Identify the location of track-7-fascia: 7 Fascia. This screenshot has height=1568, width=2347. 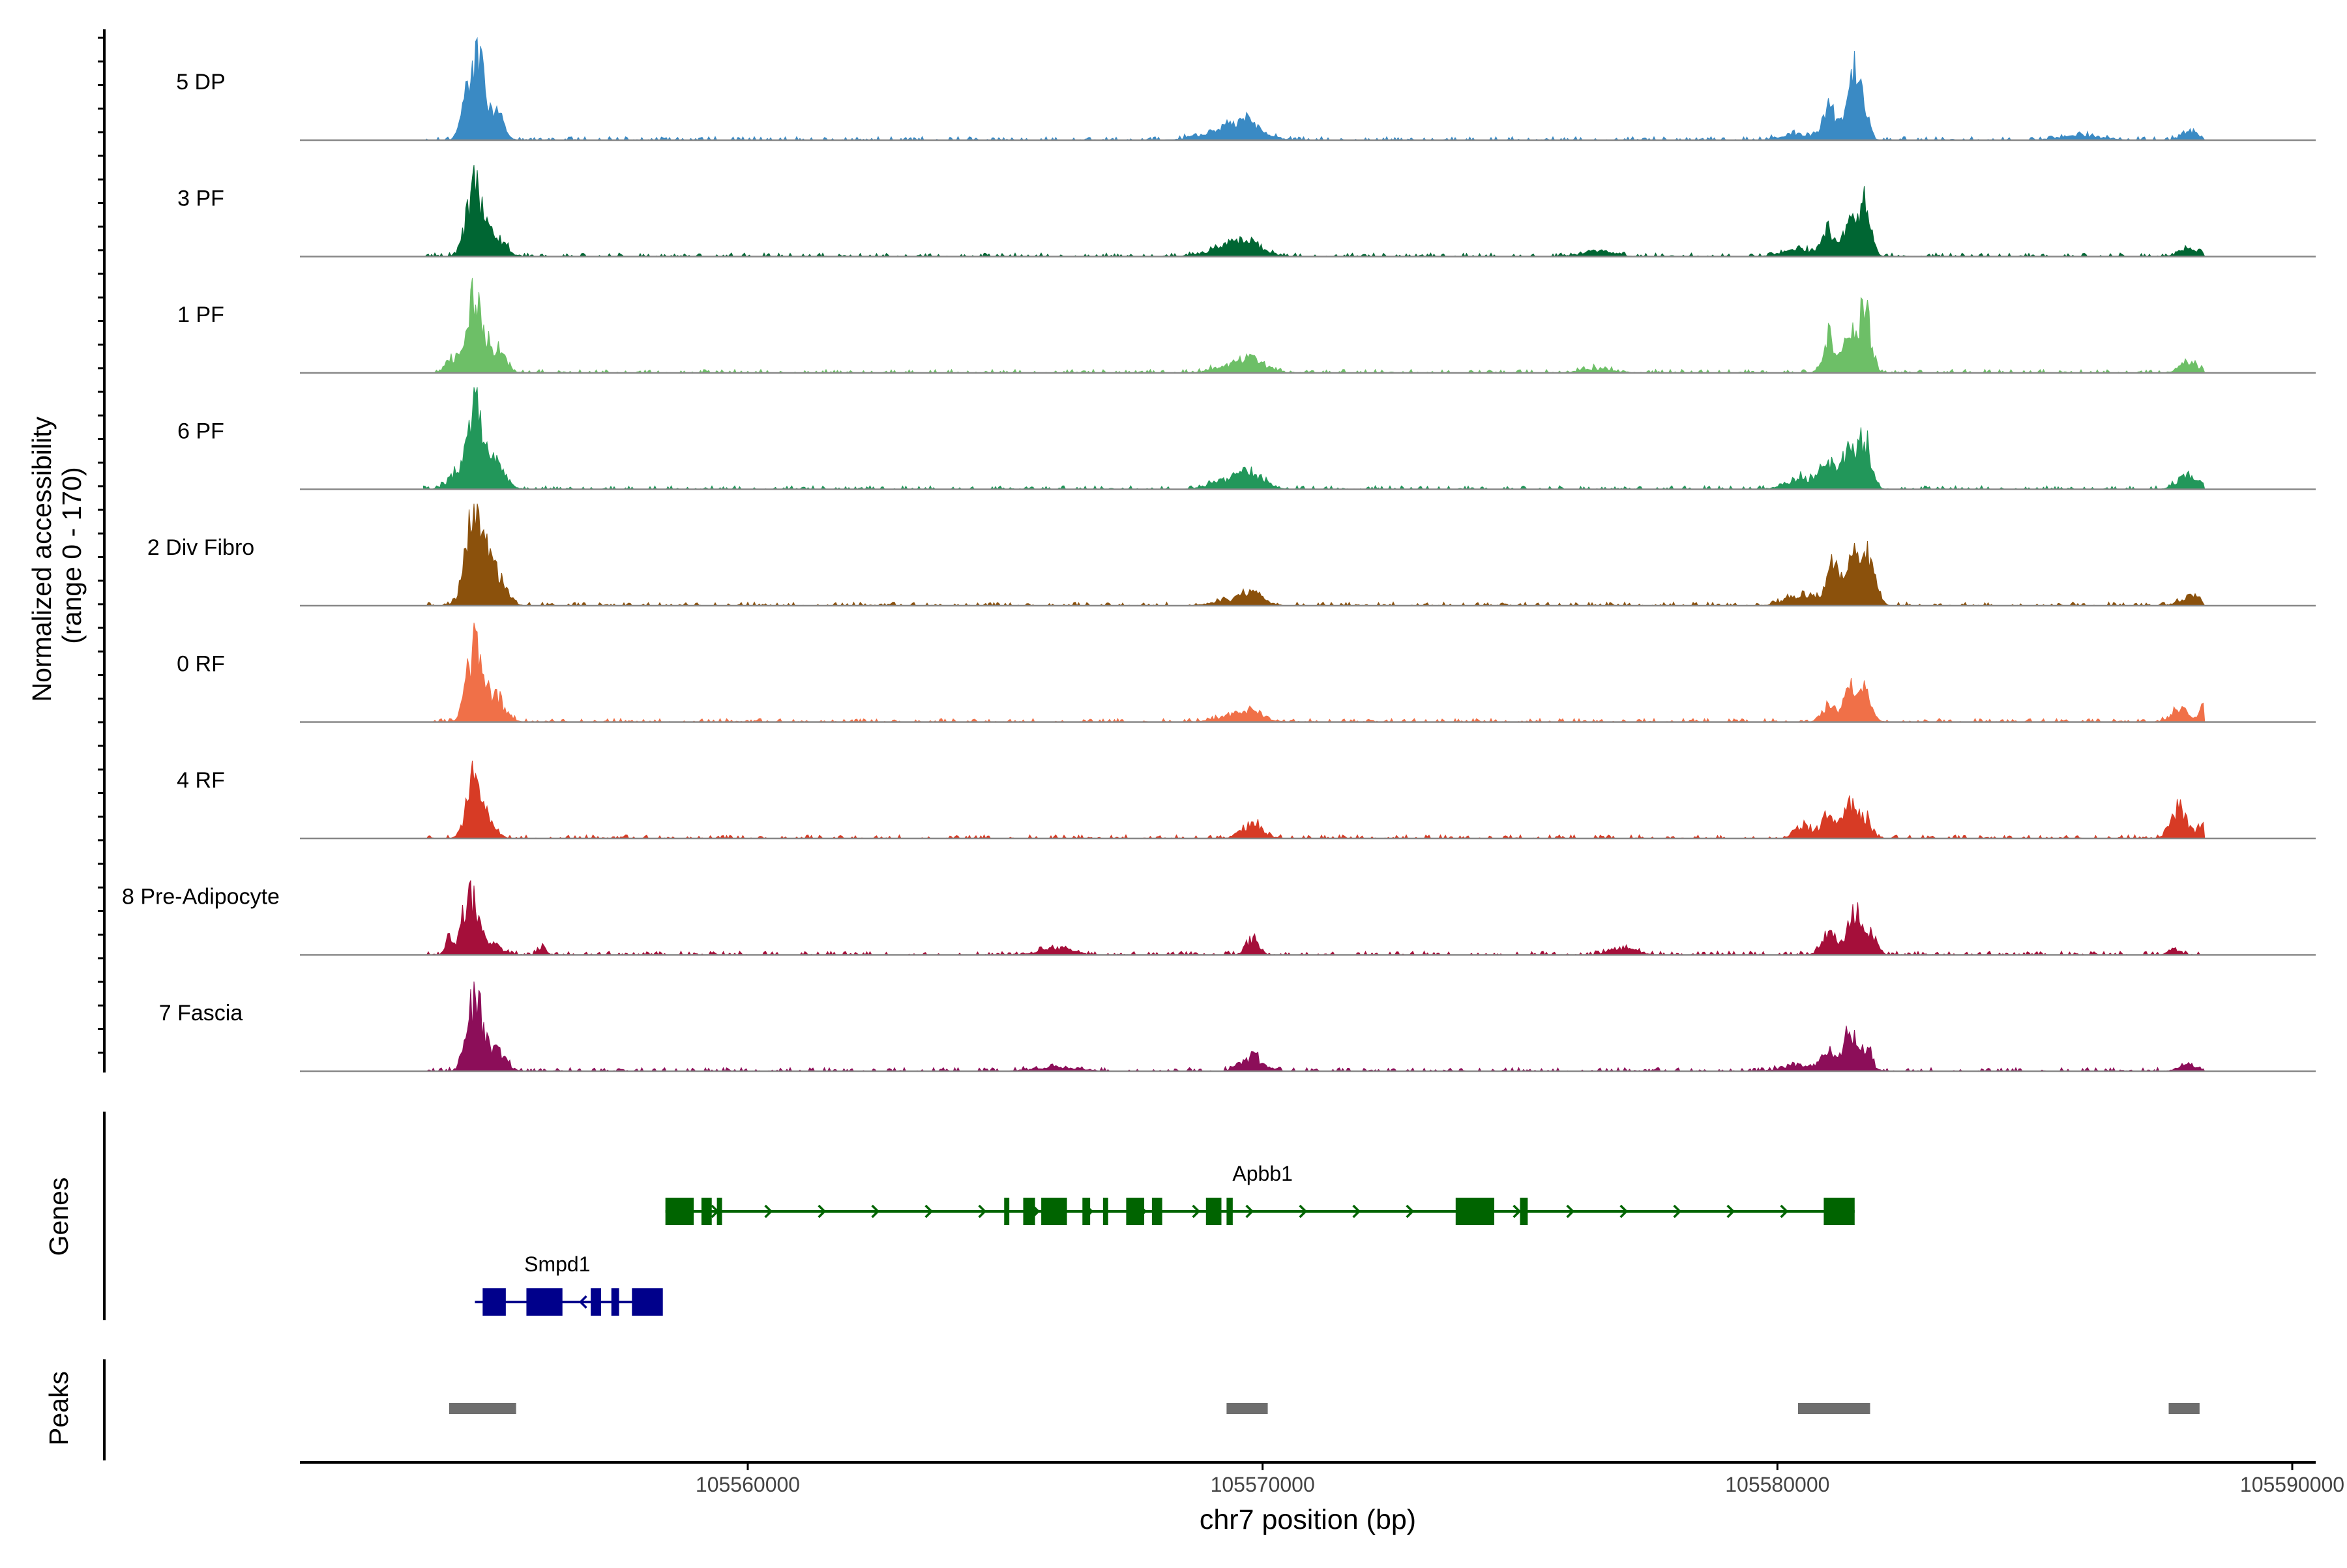
(1237, 1027).